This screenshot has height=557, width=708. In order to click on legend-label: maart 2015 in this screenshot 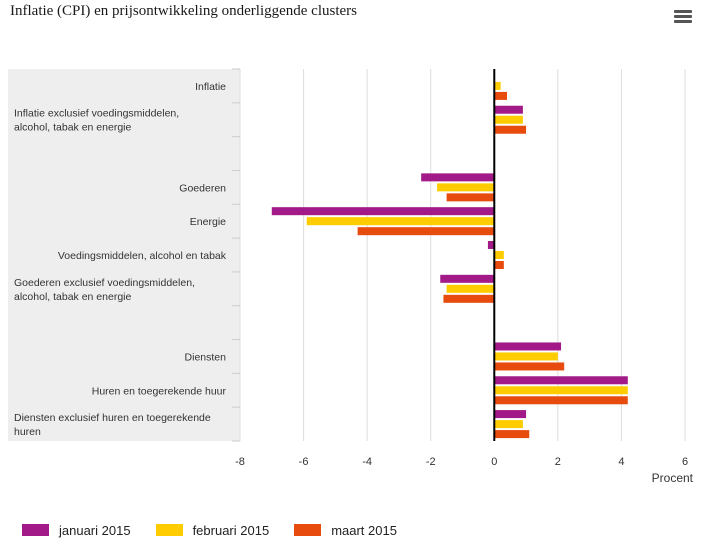, I will do `click(364, 530)`.